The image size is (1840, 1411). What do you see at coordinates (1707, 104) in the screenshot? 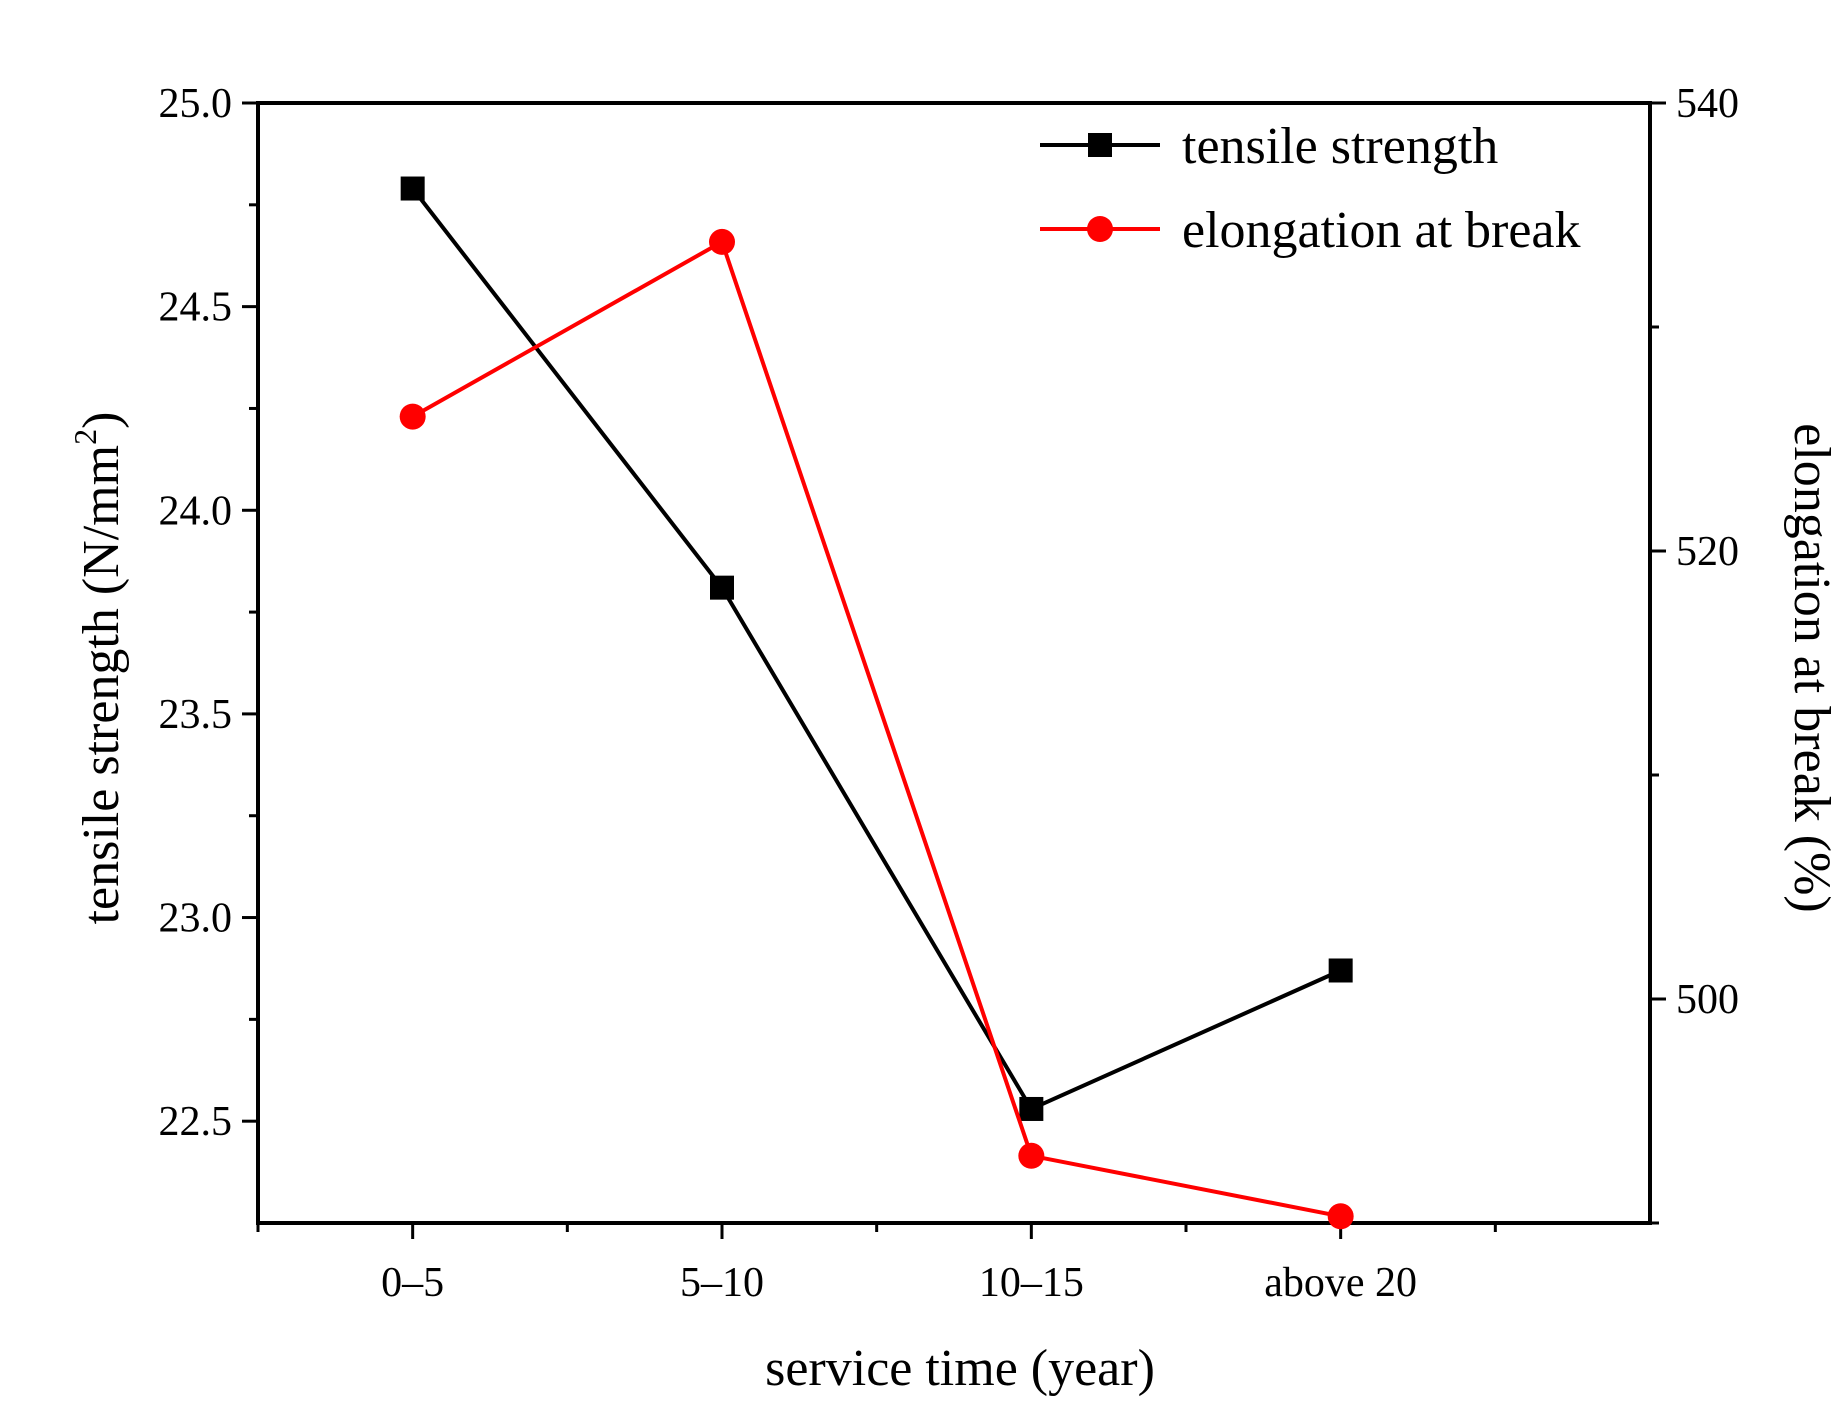
I see `y-right-tick-label: 540` at bounding box center [1707, 104].